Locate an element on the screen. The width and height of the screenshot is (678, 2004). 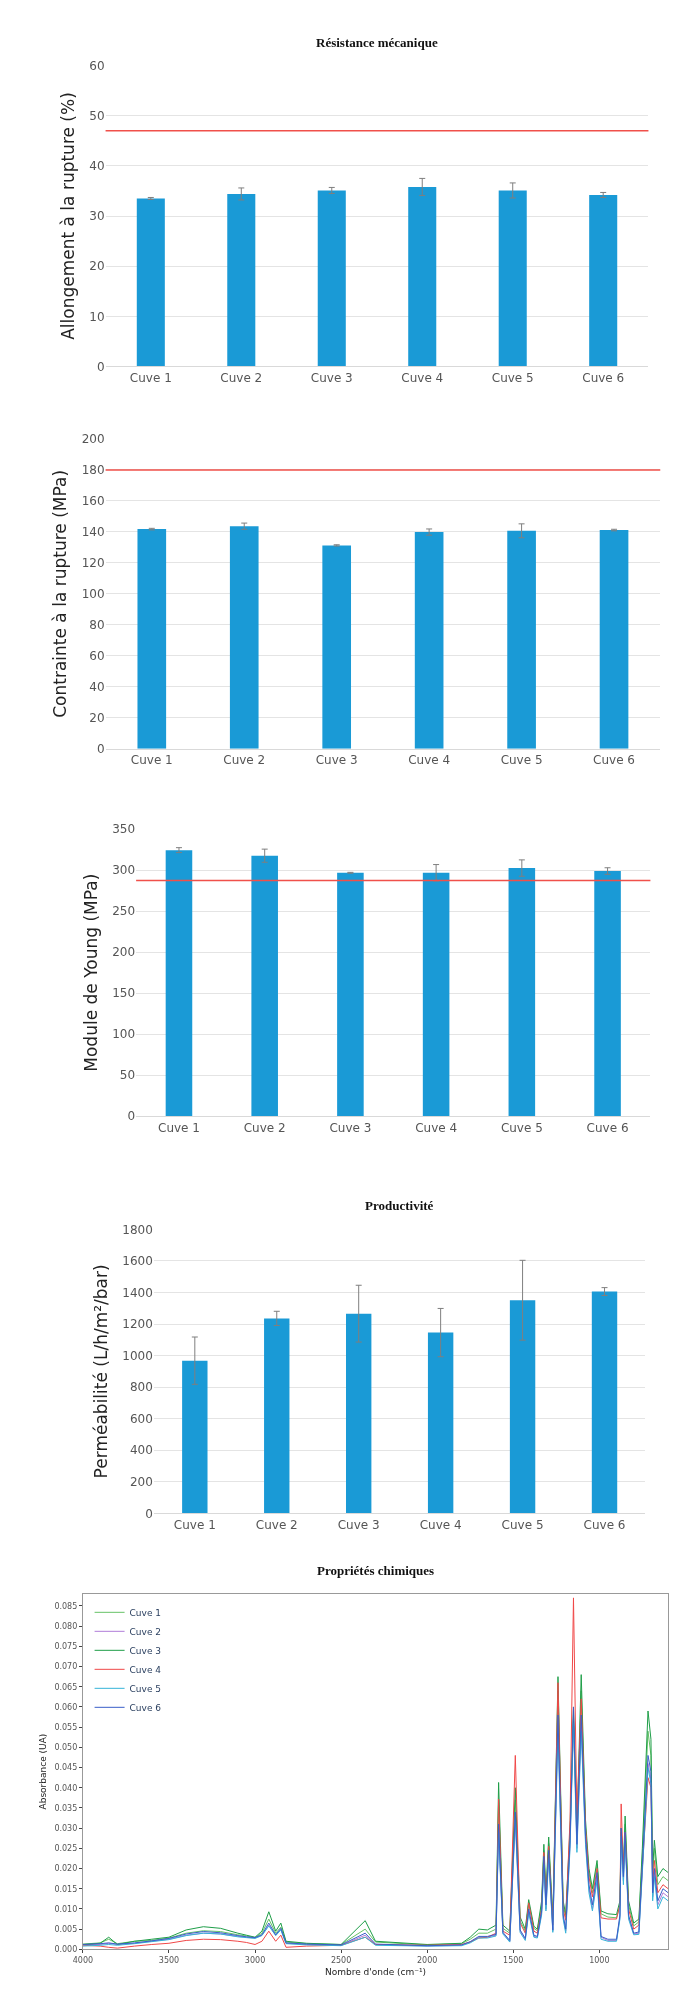
y-tick-label: 0.075 is located at coordinates (66, 1647).